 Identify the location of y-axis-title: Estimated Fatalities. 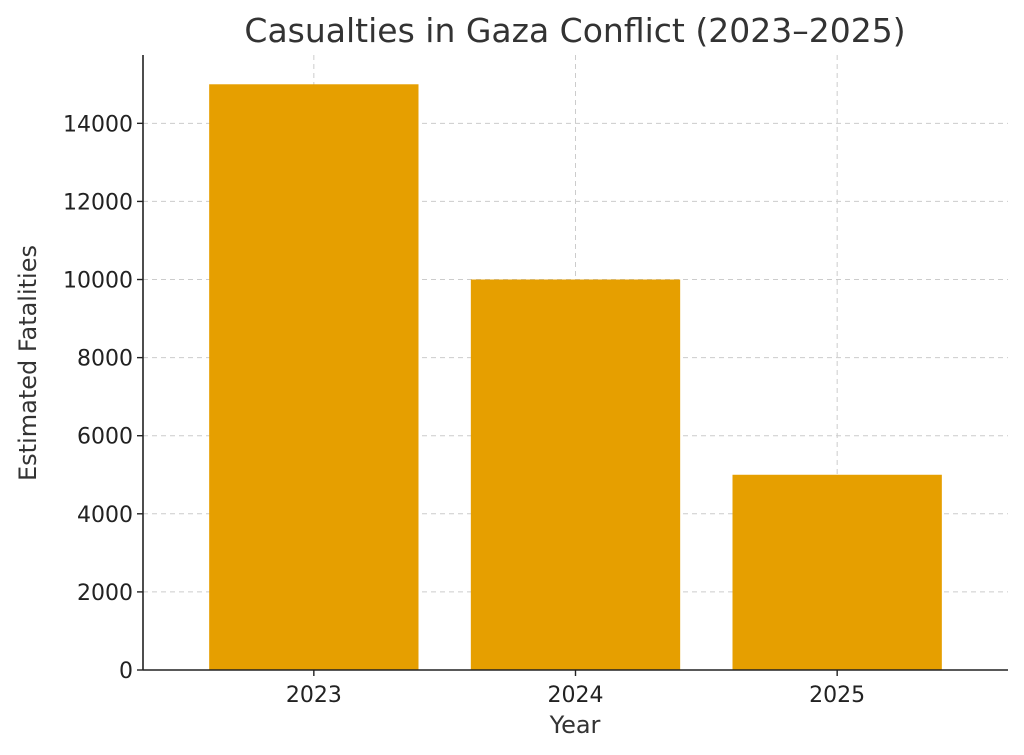
(28, 363).